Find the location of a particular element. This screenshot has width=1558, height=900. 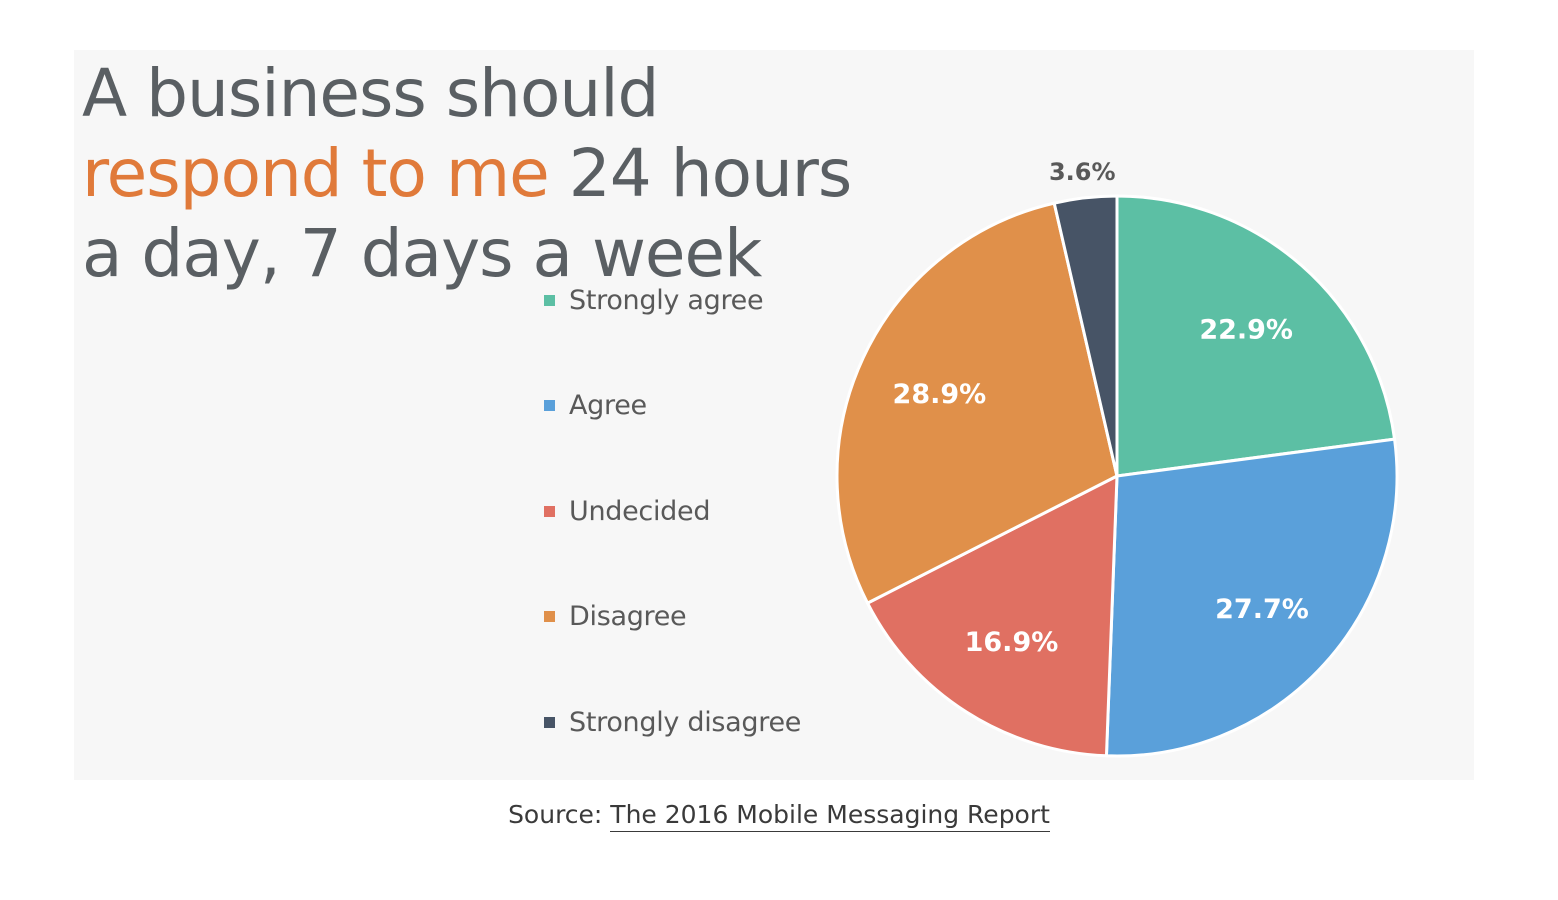

pie-slice-agree is located at coordinates (1251, 597).